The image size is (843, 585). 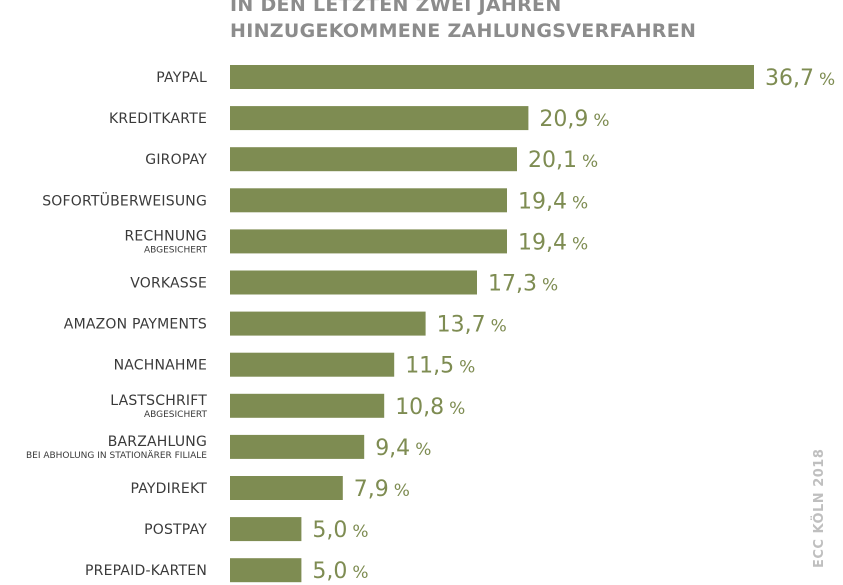 I want to click on category-label: PAYDIREKT, so click(x=168, y=489).